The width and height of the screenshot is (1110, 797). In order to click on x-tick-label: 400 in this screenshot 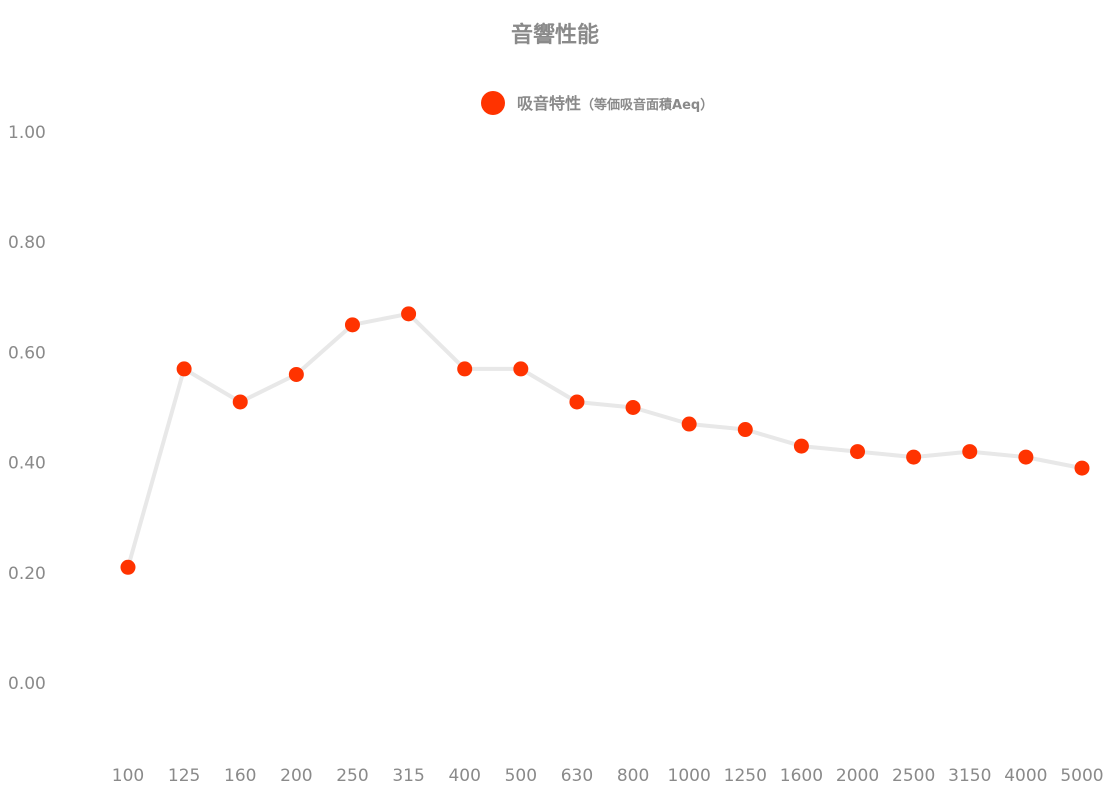, I will do `click(464, 776)`.